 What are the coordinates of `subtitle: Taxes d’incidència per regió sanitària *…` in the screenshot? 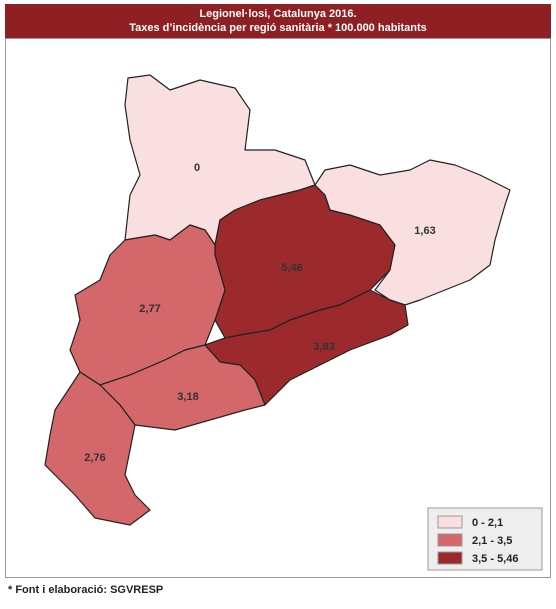 It's located at (278, 28).